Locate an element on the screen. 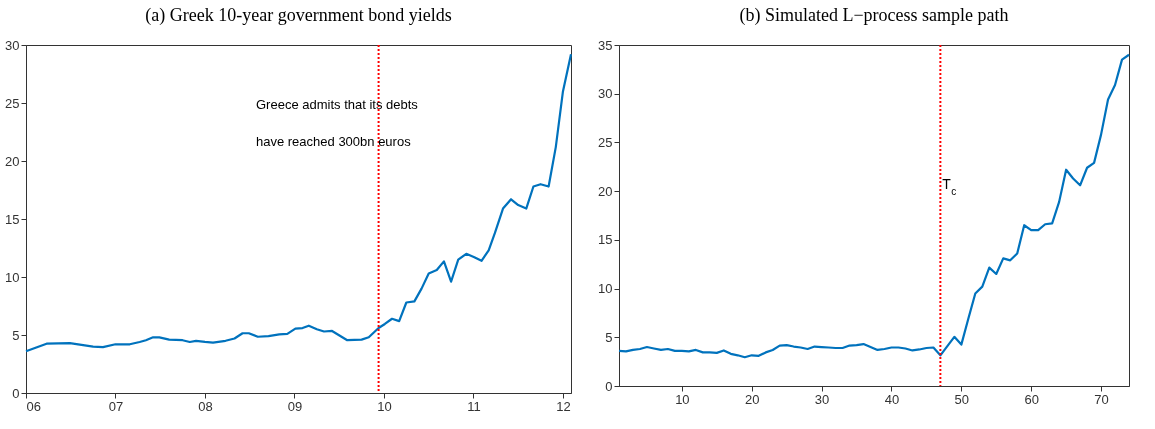  x-tick-label: 30 is located at coordinates (822, 399).